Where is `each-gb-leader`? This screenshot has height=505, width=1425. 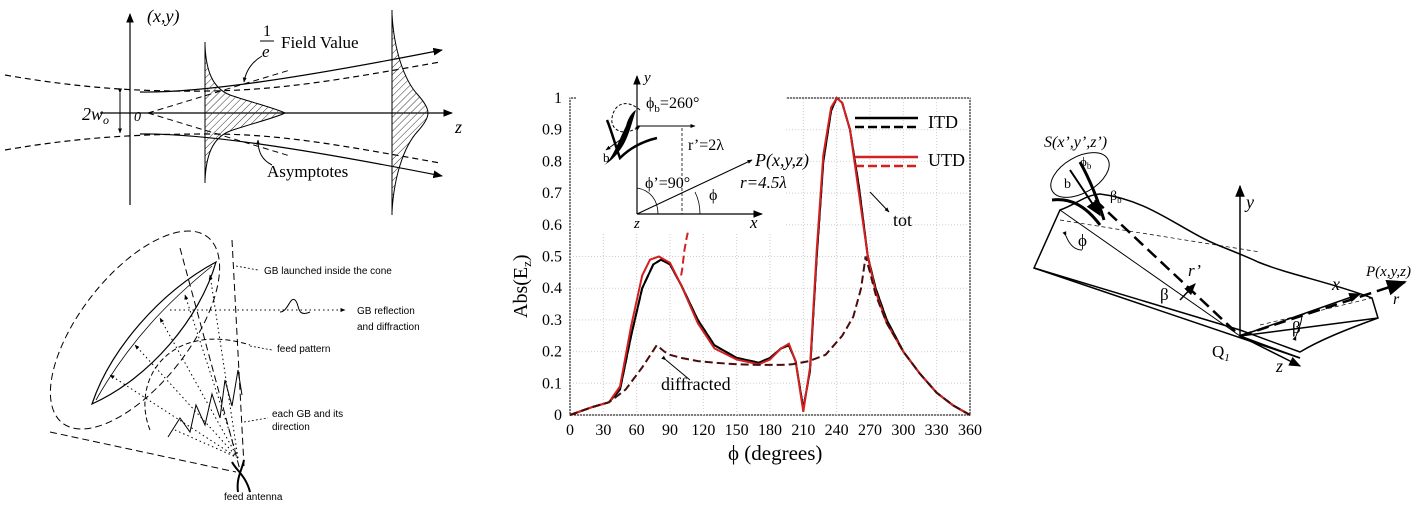 each-gb-leader is located at coordinates (256, 420).